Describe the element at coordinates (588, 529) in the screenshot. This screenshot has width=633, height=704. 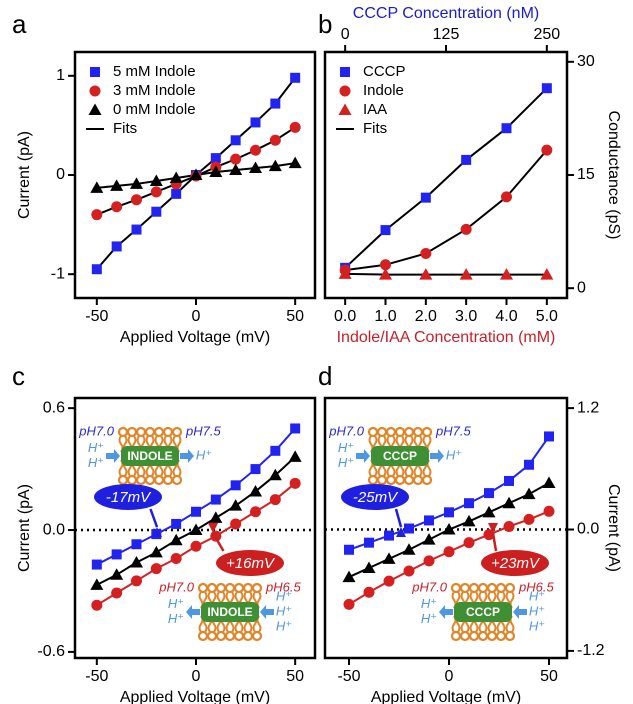
I see `y-tick-label: 0.0` at that location.